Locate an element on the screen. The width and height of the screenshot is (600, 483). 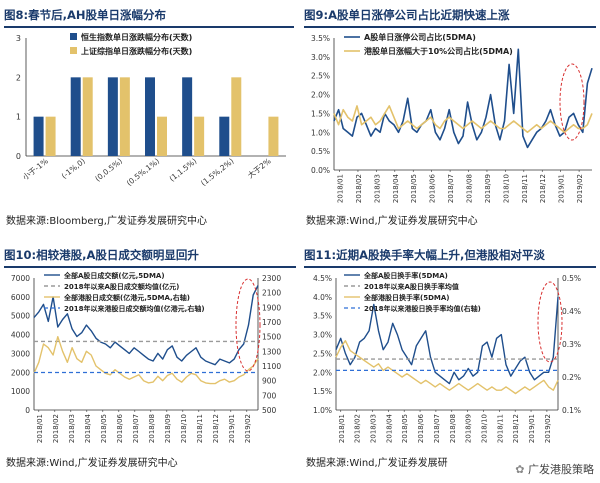
x-tick-label: 2018/04 is located at coordinates (389, 428).